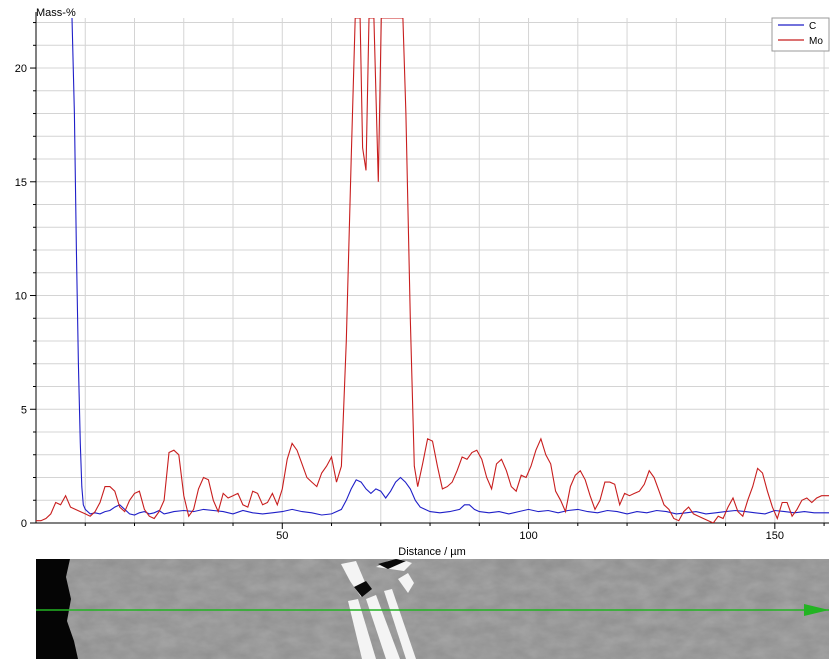 This screenshot has height=670, width=839. What do you see at coordinates (812, 26) in the screenshot?
I see `legend-label-c: C` at bounding box center [812, 26].